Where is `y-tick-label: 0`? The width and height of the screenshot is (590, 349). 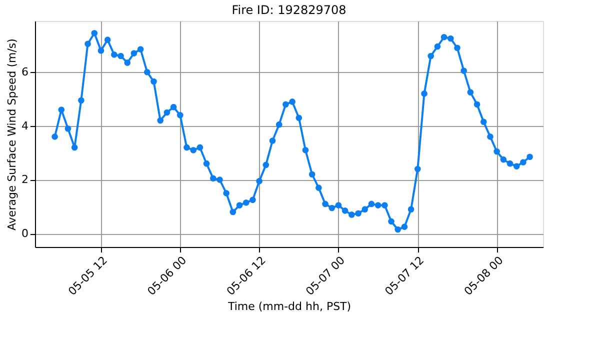
y-tick-label: 0 is located at coordinates (25, 233).